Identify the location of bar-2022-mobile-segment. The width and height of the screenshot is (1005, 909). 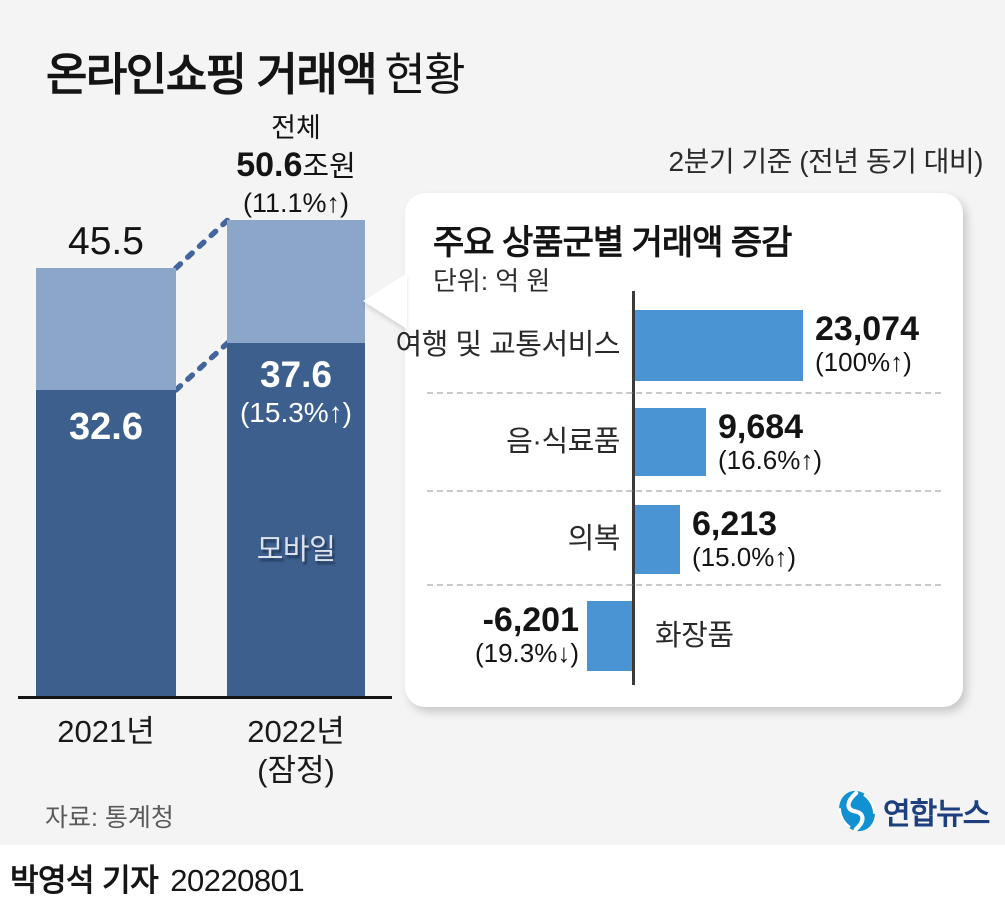
(296, 520).